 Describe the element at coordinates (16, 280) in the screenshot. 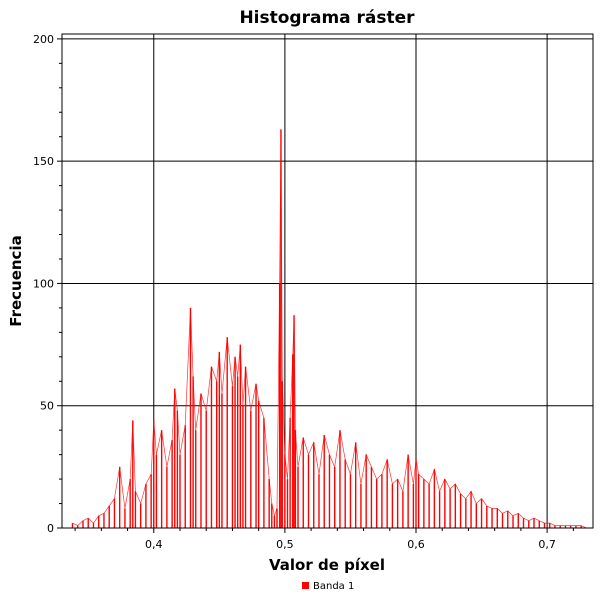

I see `y-axis-label: Frecuencia` at that location.